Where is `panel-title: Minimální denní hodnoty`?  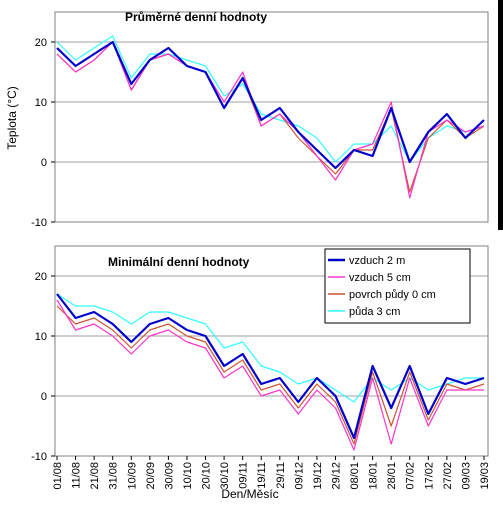
panel-title: Minimální denní hodnoty is located at coordinates (179, 262).